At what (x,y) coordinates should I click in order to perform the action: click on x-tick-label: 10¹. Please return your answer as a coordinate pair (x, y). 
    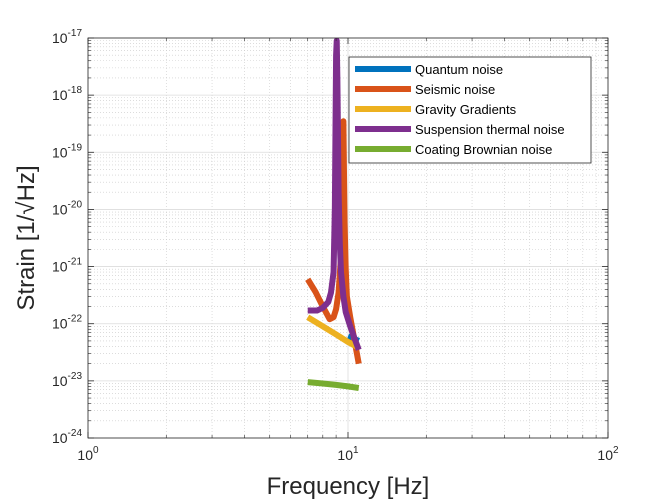
    Looking at the image, I should click on (348, 454).